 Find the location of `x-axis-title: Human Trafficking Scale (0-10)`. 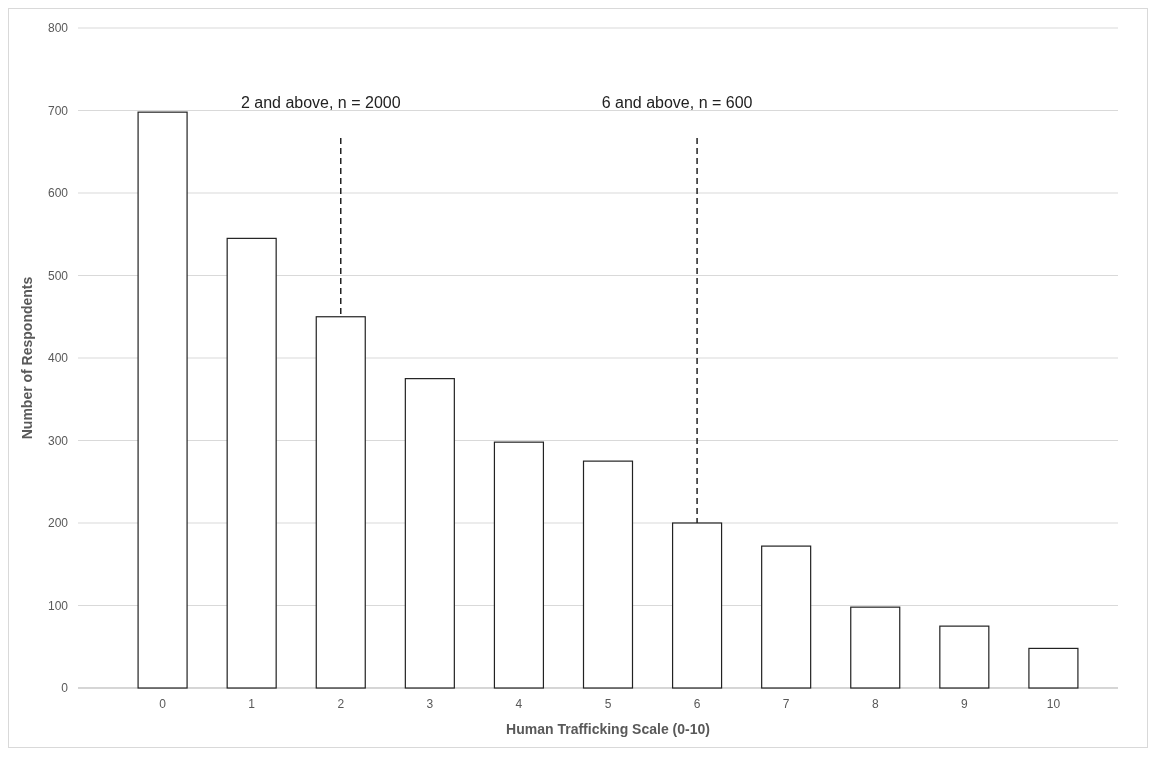

x-axis-title: Human Trafficking Scale (0-10) is located at coordinates (608, 729).